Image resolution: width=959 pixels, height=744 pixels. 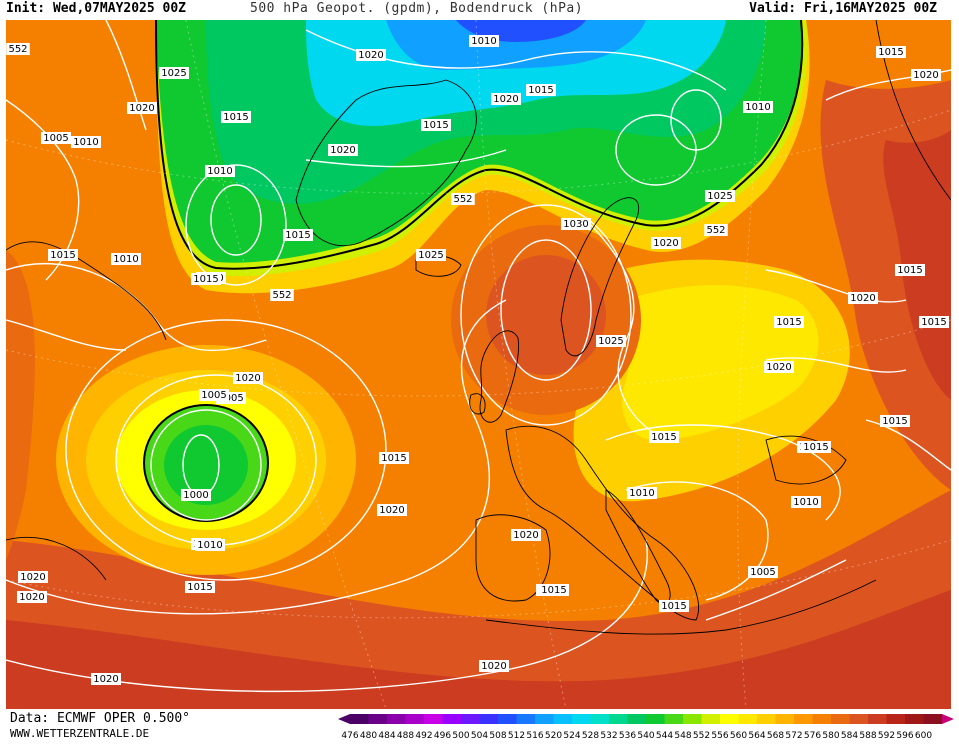 I want to click on legend-value-label: 480, so click(x=368, y=735).